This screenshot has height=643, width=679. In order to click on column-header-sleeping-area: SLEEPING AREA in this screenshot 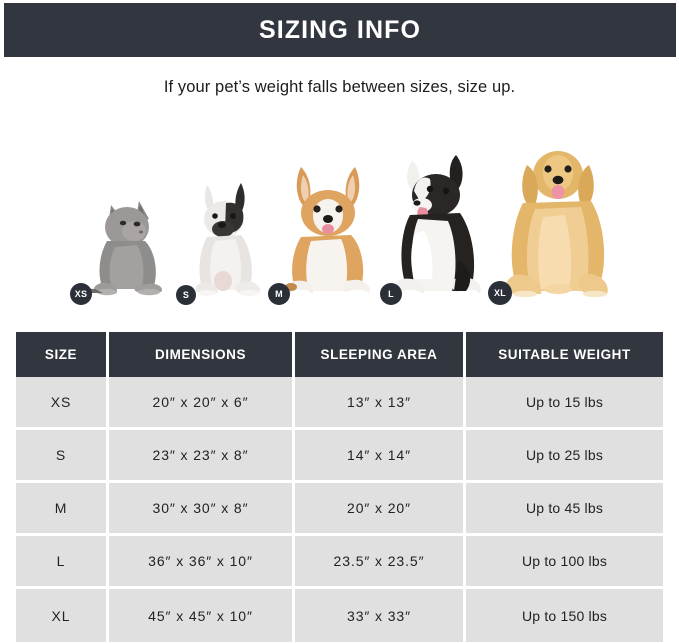, I will do `click(380, 354)`.